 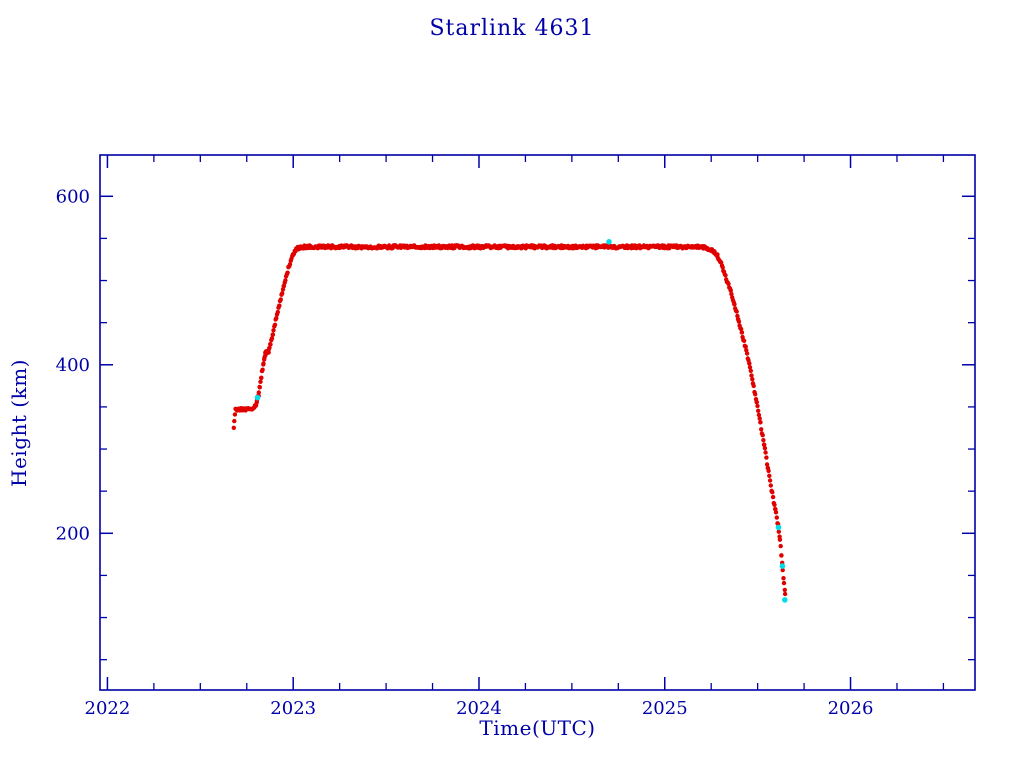 What do you see at coordinates (512, 28) in the screenshot?
I see `chart-title: Starlink 4631` at bounding box center [512, 28].